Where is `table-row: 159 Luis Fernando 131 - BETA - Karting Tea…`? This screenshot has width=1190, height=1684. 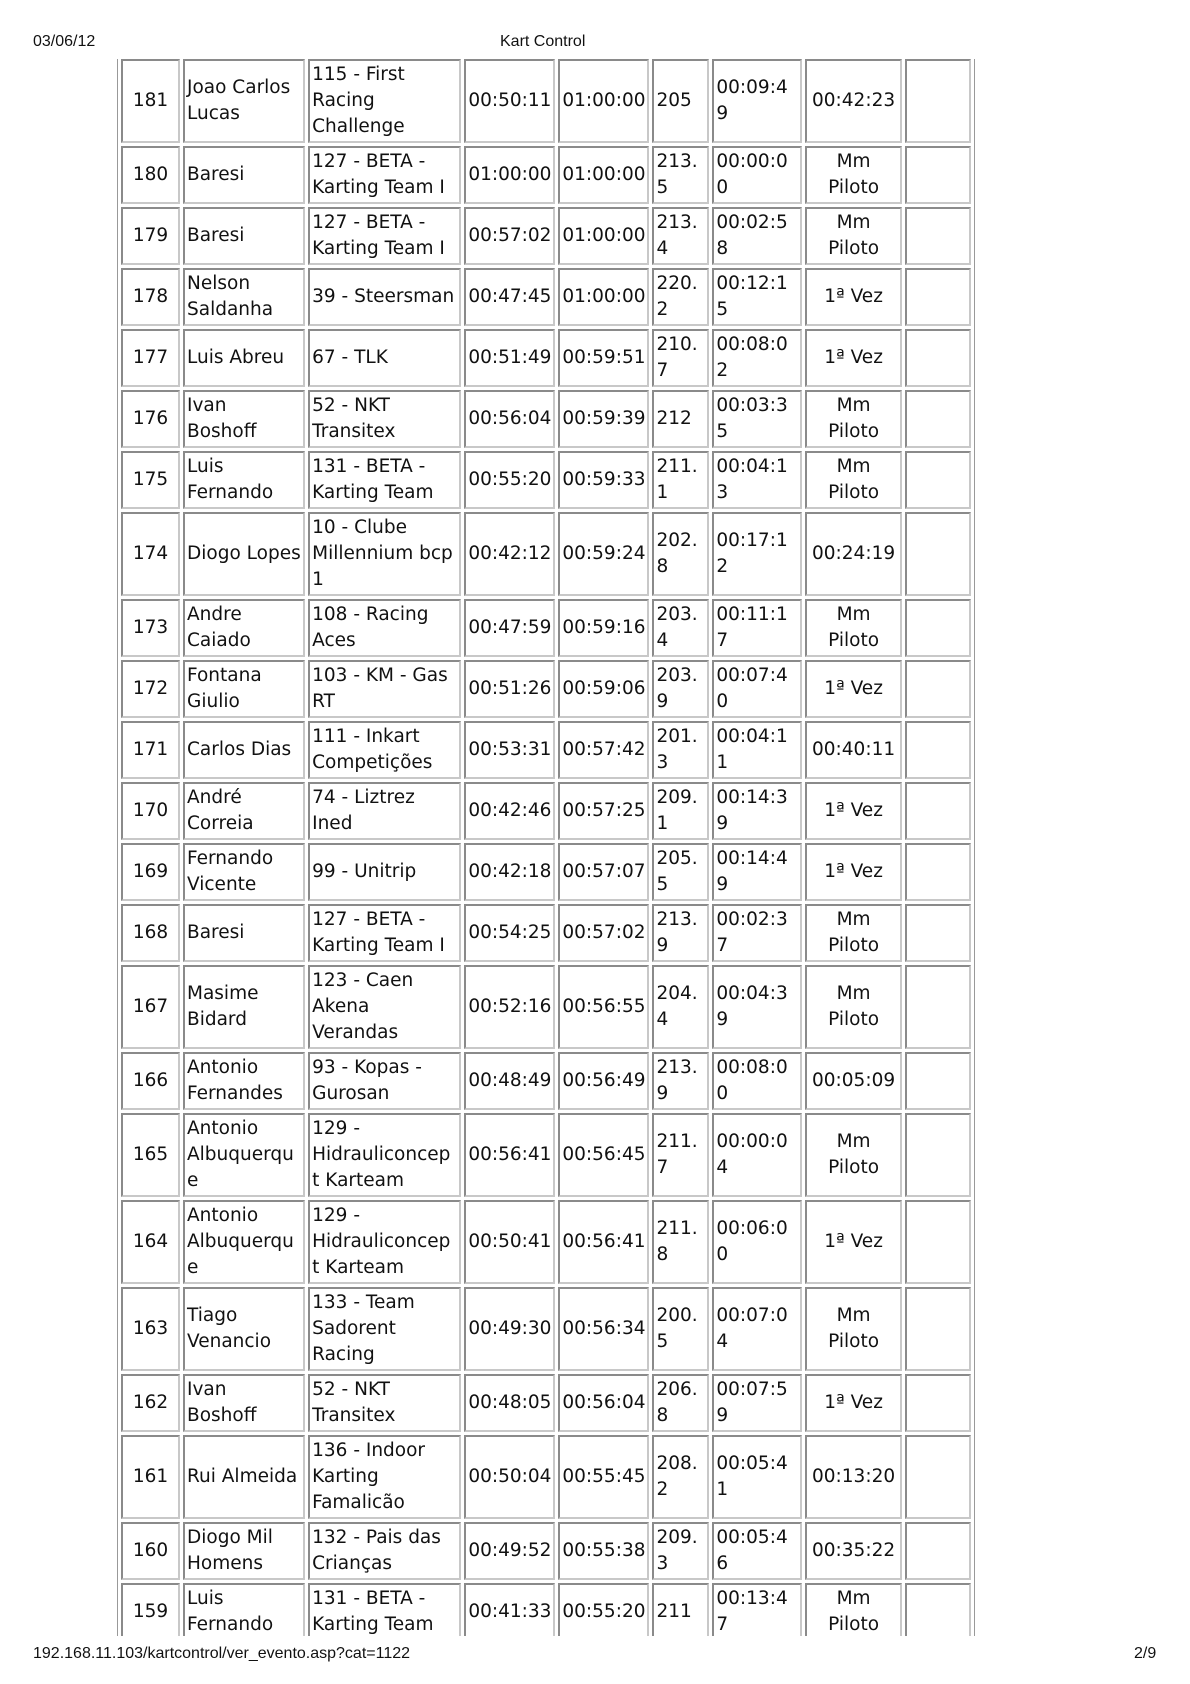
table-row: 159 Luis Fernando 131 - BETA - Karting Tea… is located at coordinates (546, 1609).